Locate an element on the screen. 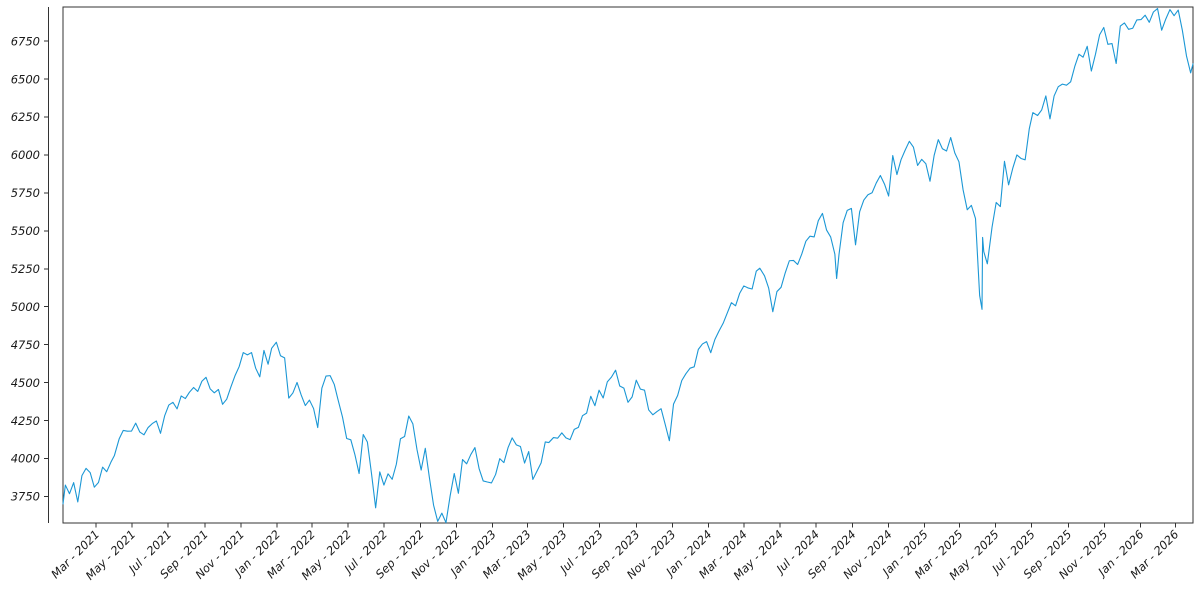  y-tick-label: 5250 is located at coordinates (25, 269).